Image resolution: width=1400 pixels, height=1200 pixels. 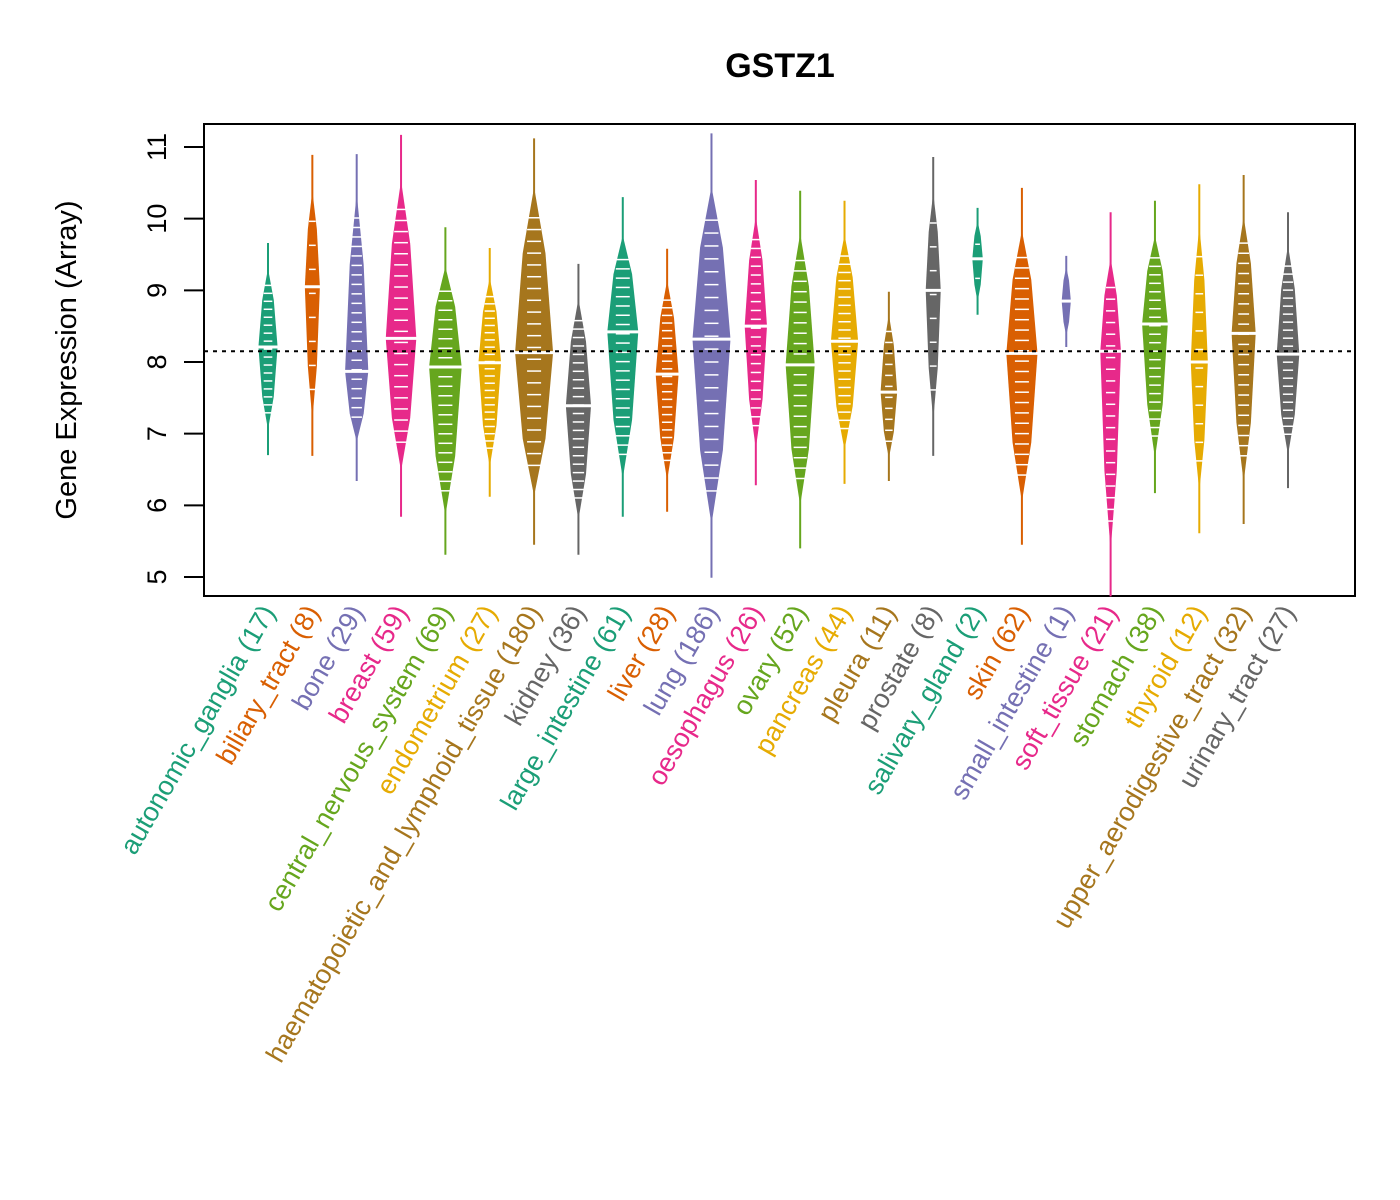 I want to click on violin-prostate, so click(x=933, y=306).